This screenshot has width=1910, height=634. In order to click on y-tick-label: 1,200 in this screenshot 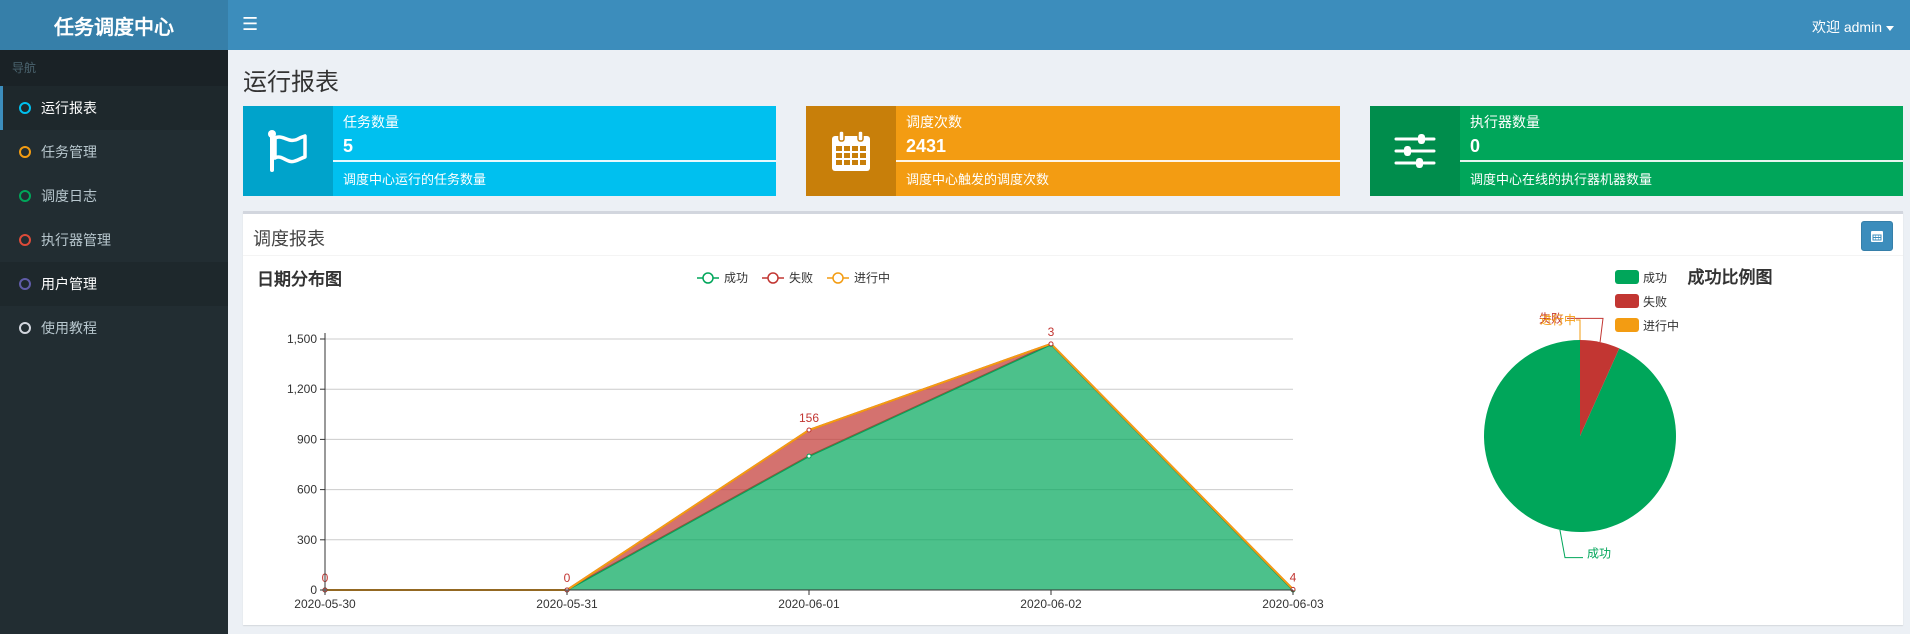, I will do `click(302, 389)`.